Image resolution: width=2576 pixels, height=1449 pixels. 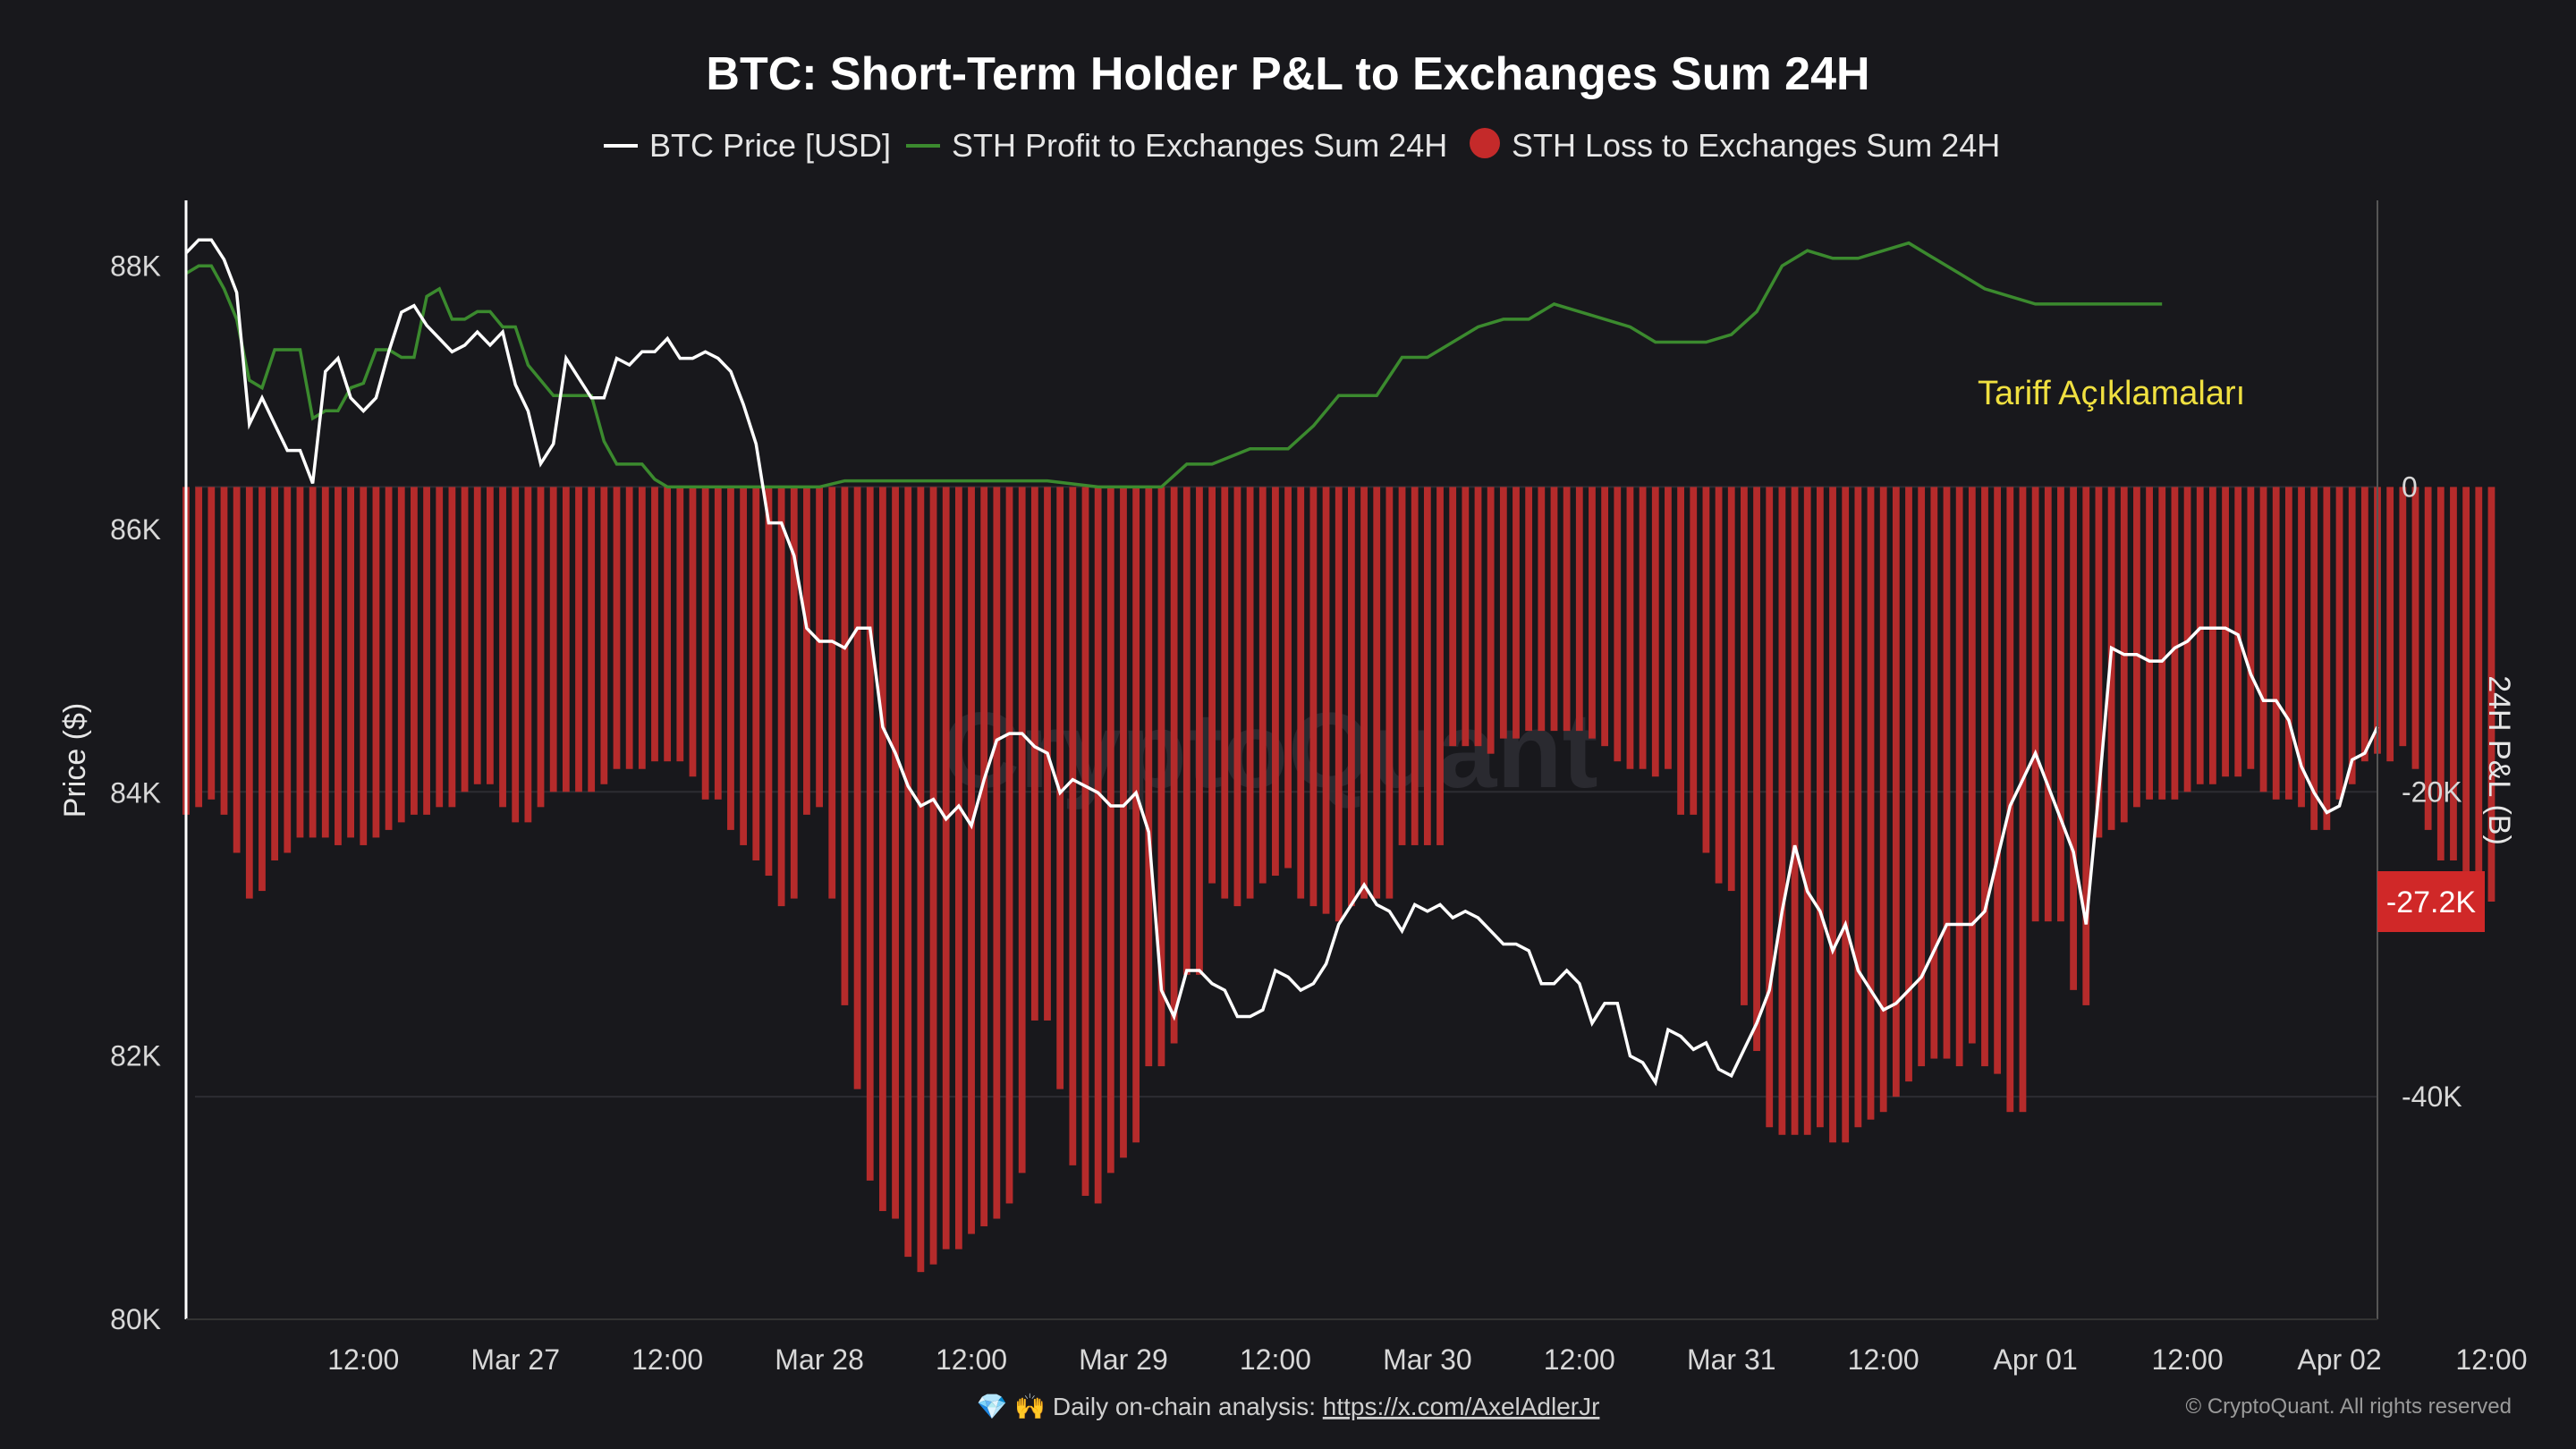 I want to click on left-axis-ticks: 80K 82K 84K 86K 88K, so click(x=135, y=792).